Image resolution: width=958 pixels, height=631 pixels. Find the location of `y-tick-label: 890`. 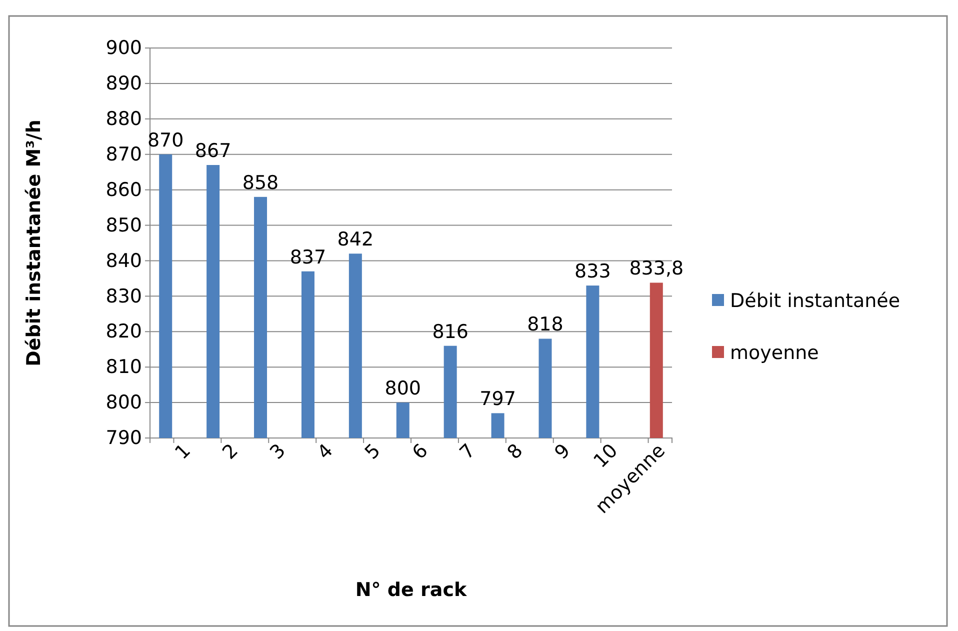

y-tick-label: 890 is located at coordinates (124, 83).